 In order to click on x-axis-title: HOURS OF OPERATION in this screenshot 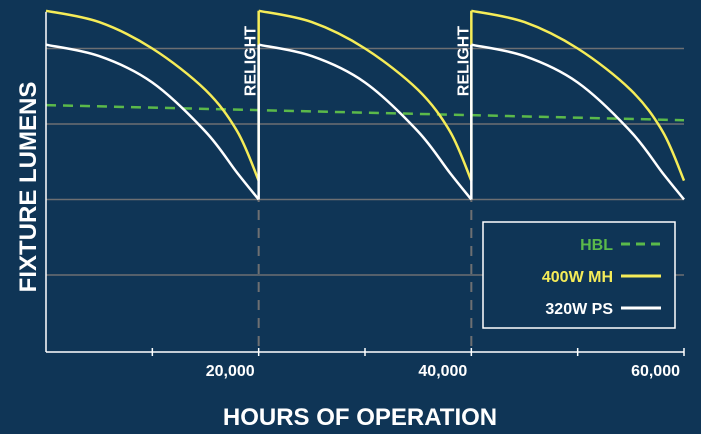, I will do `click(360, 417)`.